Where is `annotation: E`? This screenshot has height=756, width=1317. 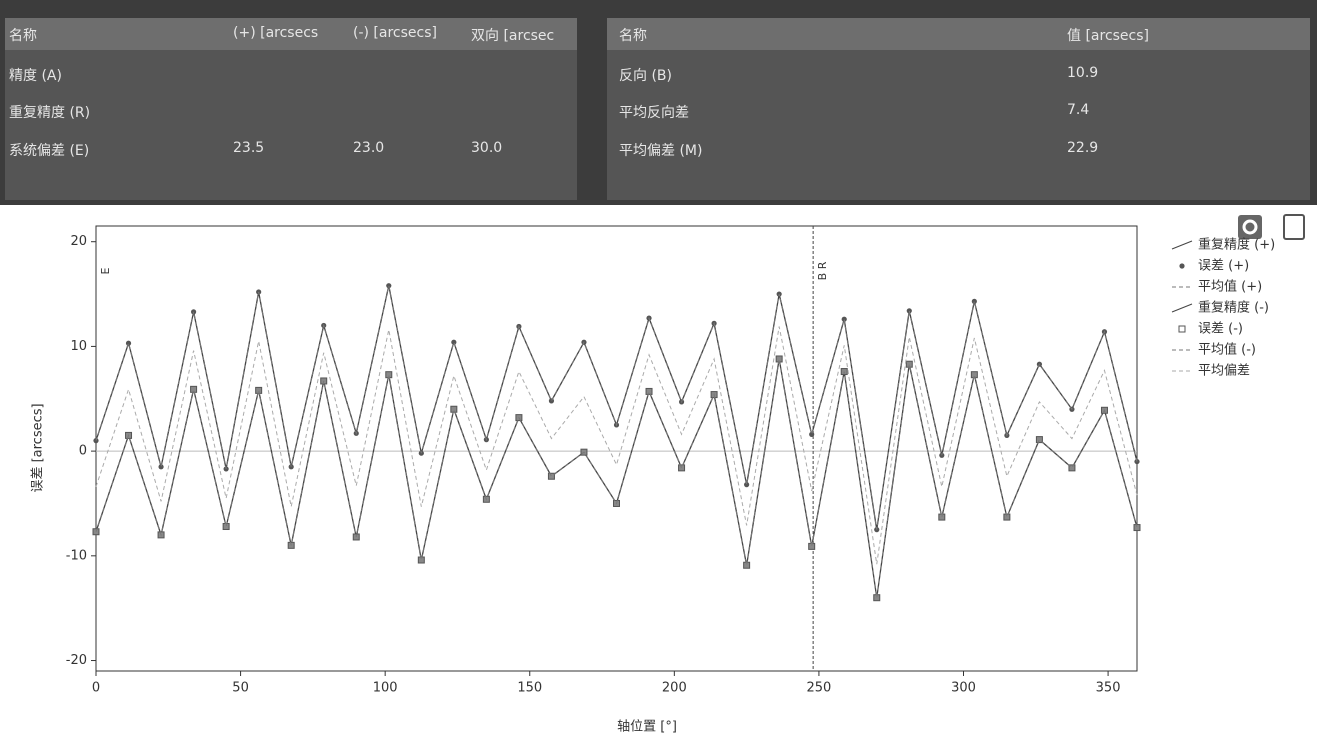
annotation: E is located at coordinates (105, 270).